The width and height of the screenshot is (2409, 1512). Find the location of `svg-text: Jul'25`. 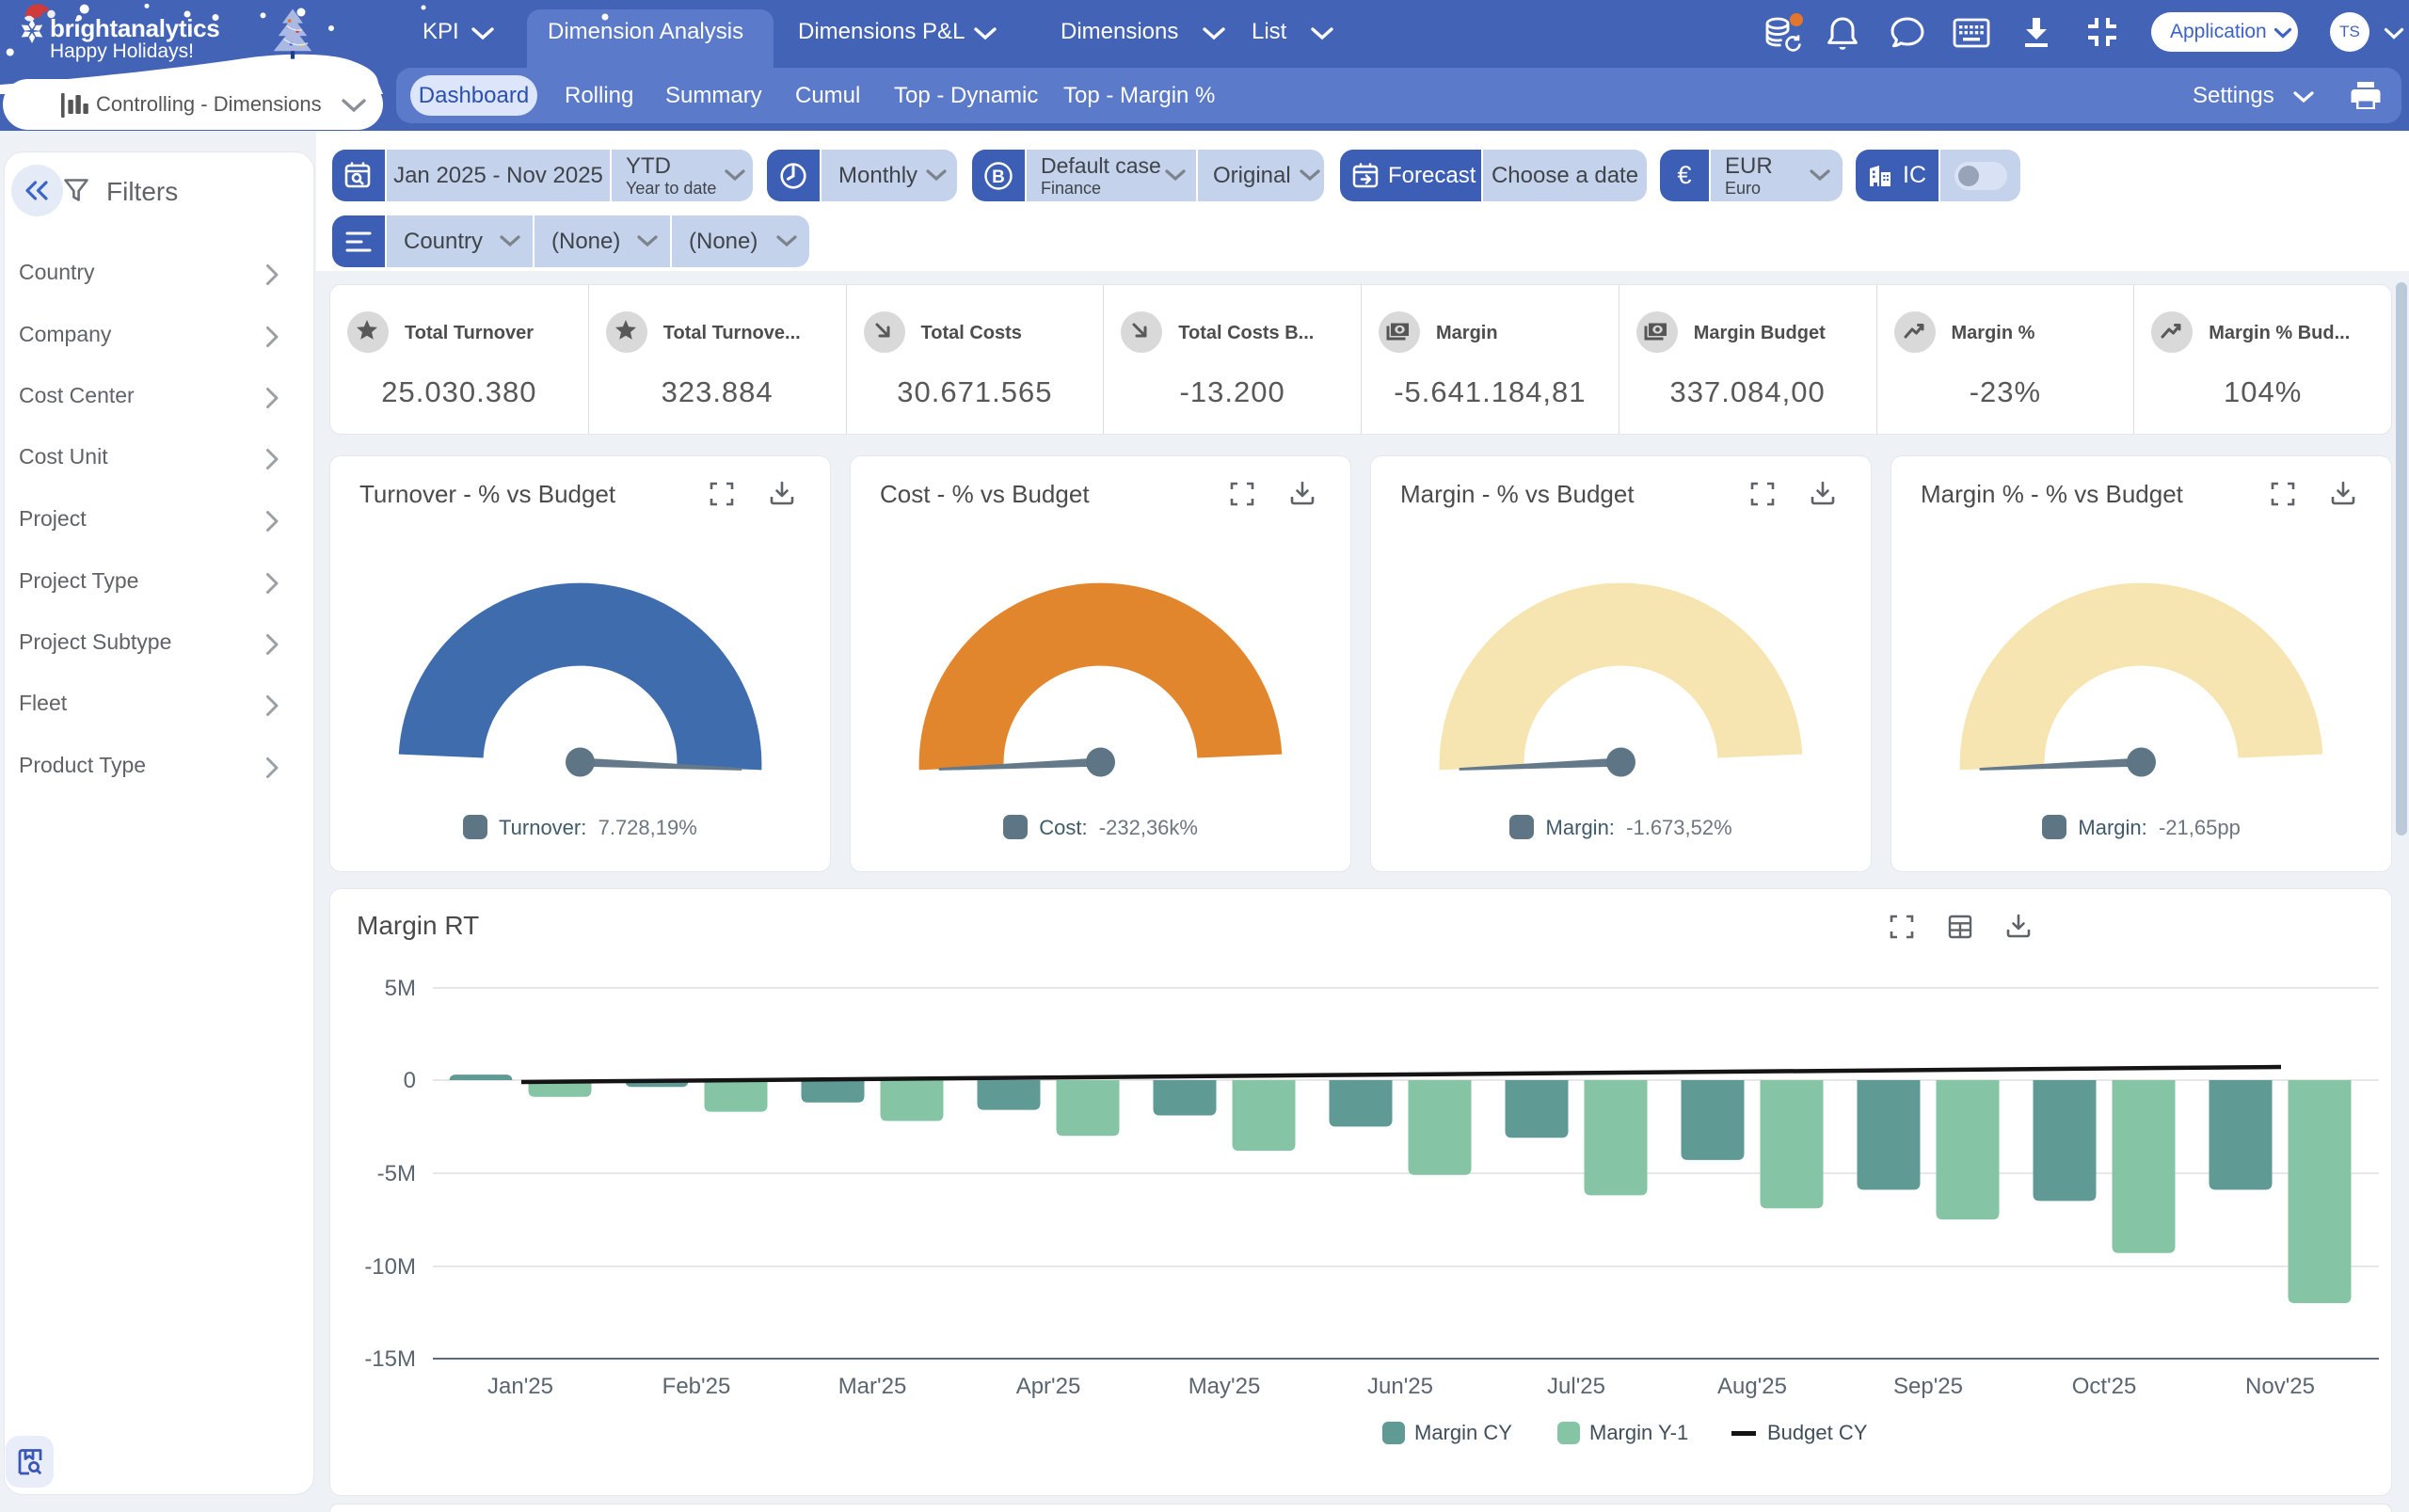

svg-text: Jul'25 is located at coordinates (1576, 1387).